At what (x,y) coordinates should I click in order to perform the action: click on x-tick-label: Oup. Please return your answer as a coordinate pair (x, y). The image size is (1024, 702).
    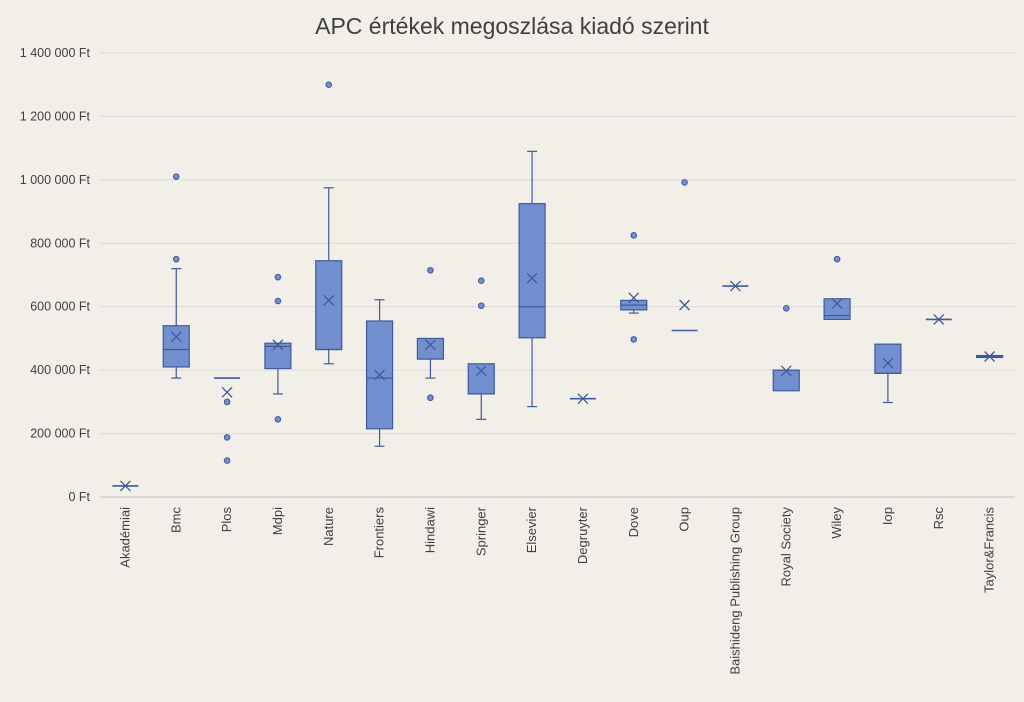
    Looking at the image, I should click on (684, 519).